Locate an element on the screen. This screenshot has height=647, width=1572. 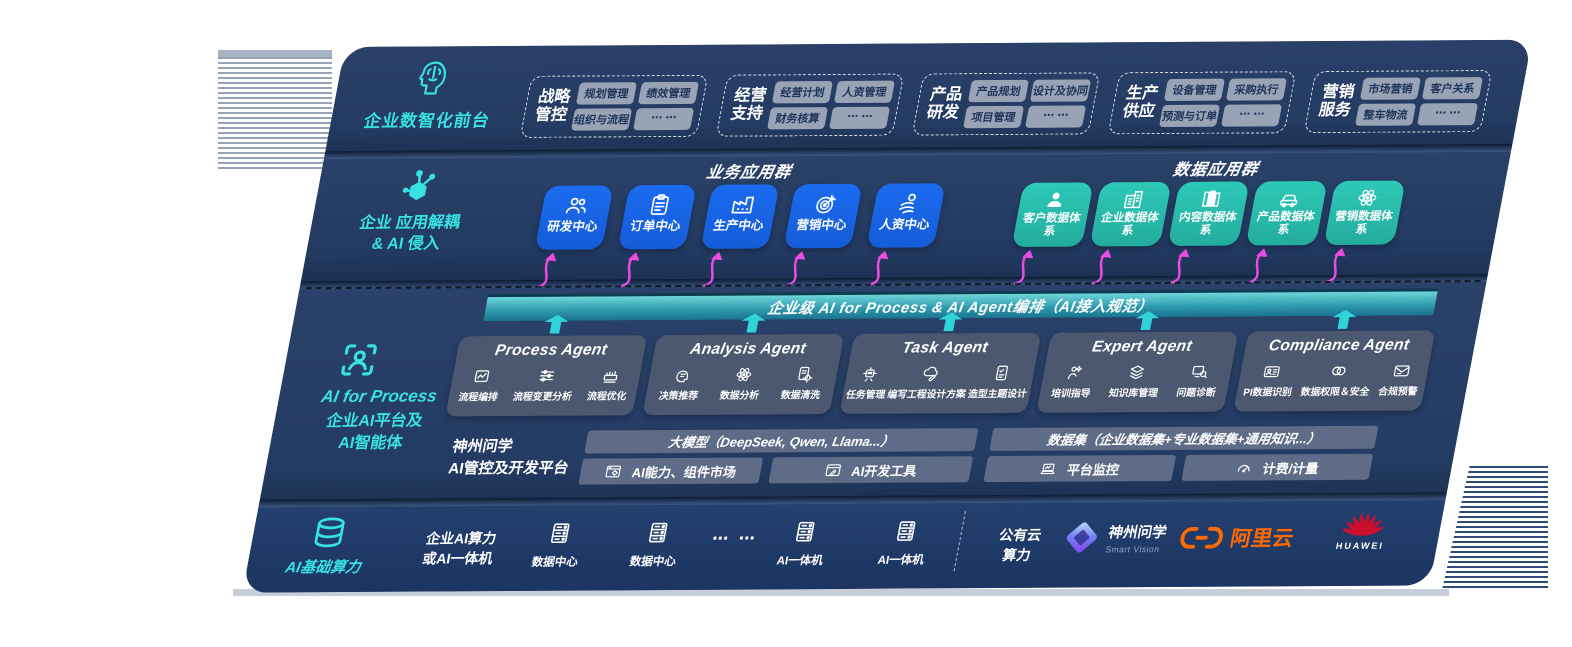
agent-card: Expert Agent 培训指导 知识库管理 问题诊断 is located at coordinates (1137, 372).